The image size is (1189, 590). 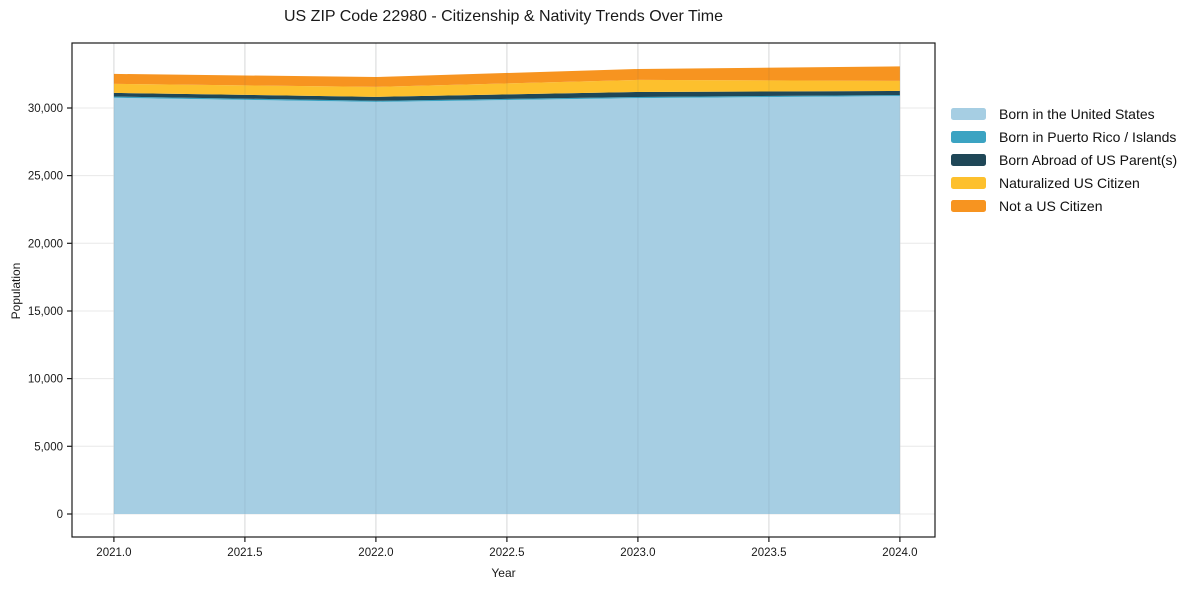 What do you see at coordinates (1088, 136) in the screenshot?
I see `legend-label: Born in Puerto Rico / Islands` at bounding box center [1088, 136].